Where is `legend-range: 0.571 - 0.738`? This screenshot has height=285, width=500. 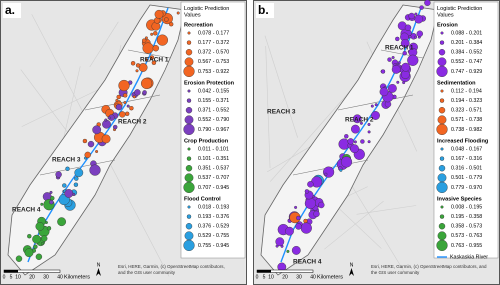
legend-range: 0.571 - 0.738 is located at coordinates (466, 120).